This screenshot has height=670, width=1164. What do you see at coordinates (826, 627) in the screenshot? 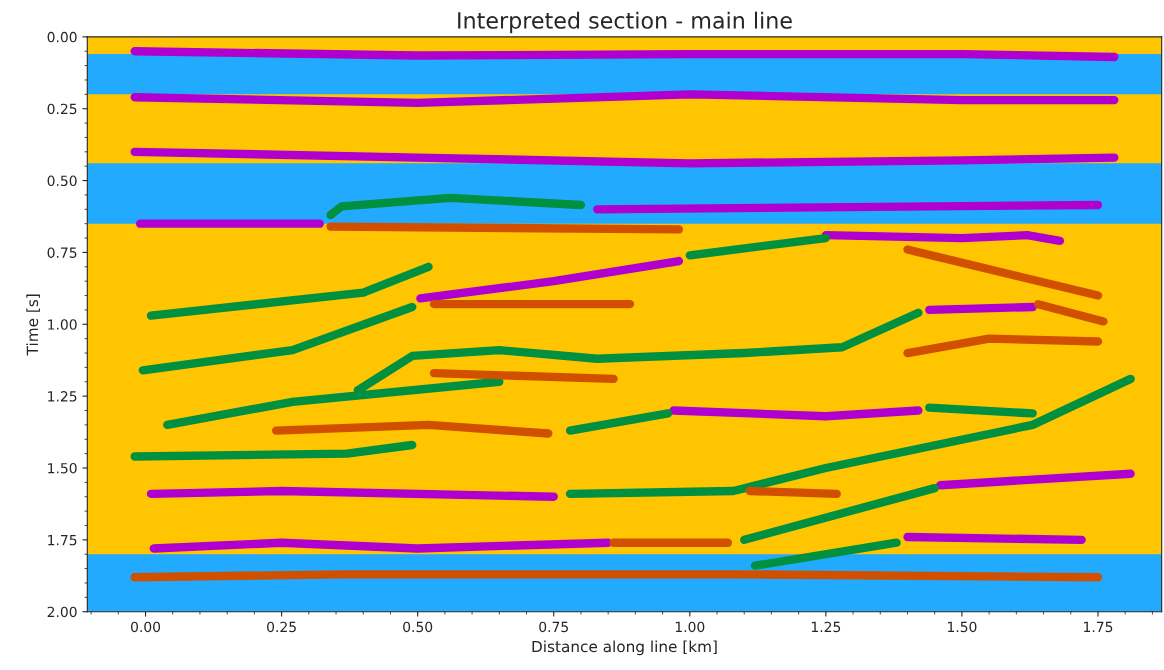
I see `x-tick-label: 1.25` at bounding box center [826, 627].